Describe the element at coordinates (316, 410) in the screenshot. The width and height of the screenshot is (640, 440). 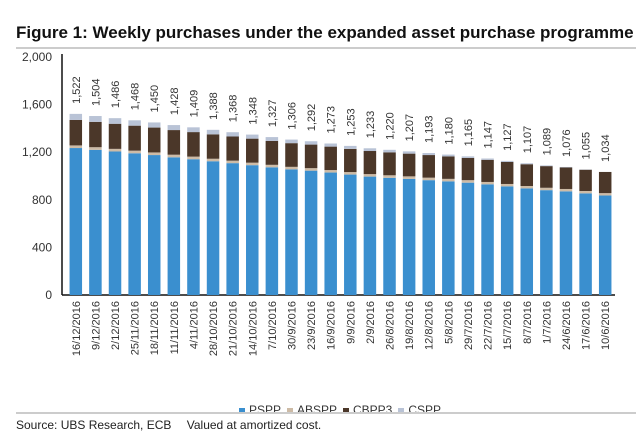
I see `legend-label: ABSPP` at that location.